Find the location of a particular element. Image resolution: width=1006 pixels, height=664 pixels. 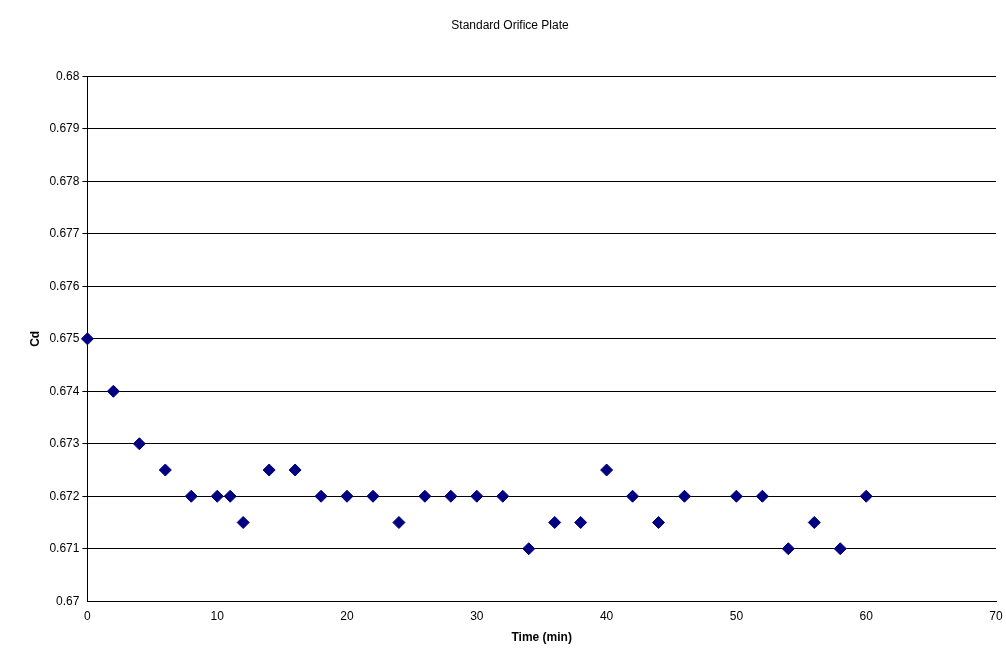

x-axis-title: Time (min) is located at coordinates (541, 637).